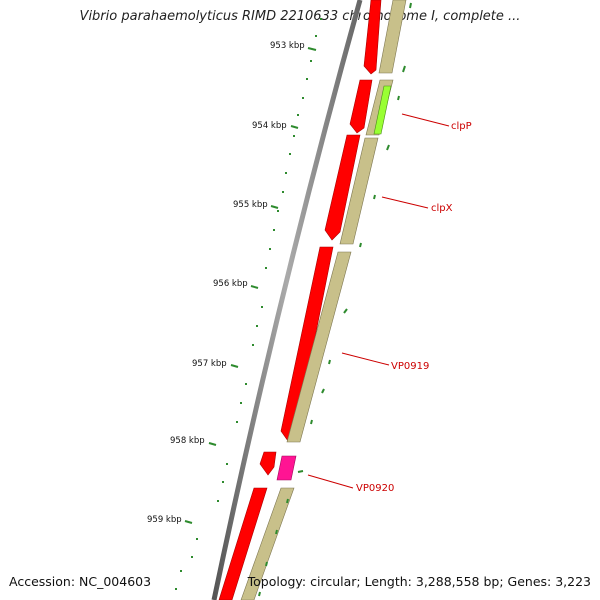  Describe the element at coordinates (382, 110) in the screenshot. I see `clpP-highlight` at that location.